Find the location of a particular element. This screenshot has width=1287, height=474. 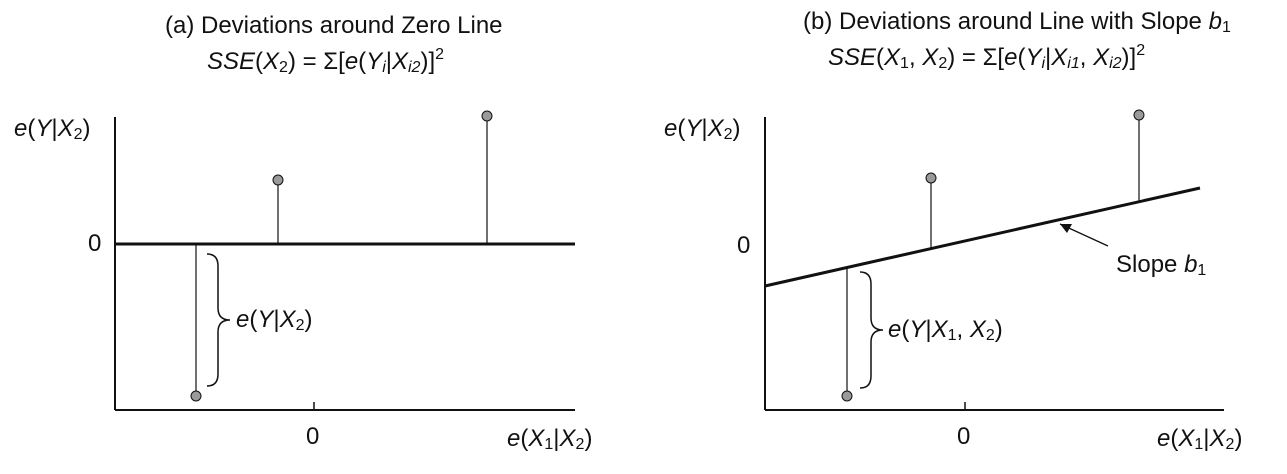

panel-b-x-tick-label: 0 is located at coordinates (964, 436).